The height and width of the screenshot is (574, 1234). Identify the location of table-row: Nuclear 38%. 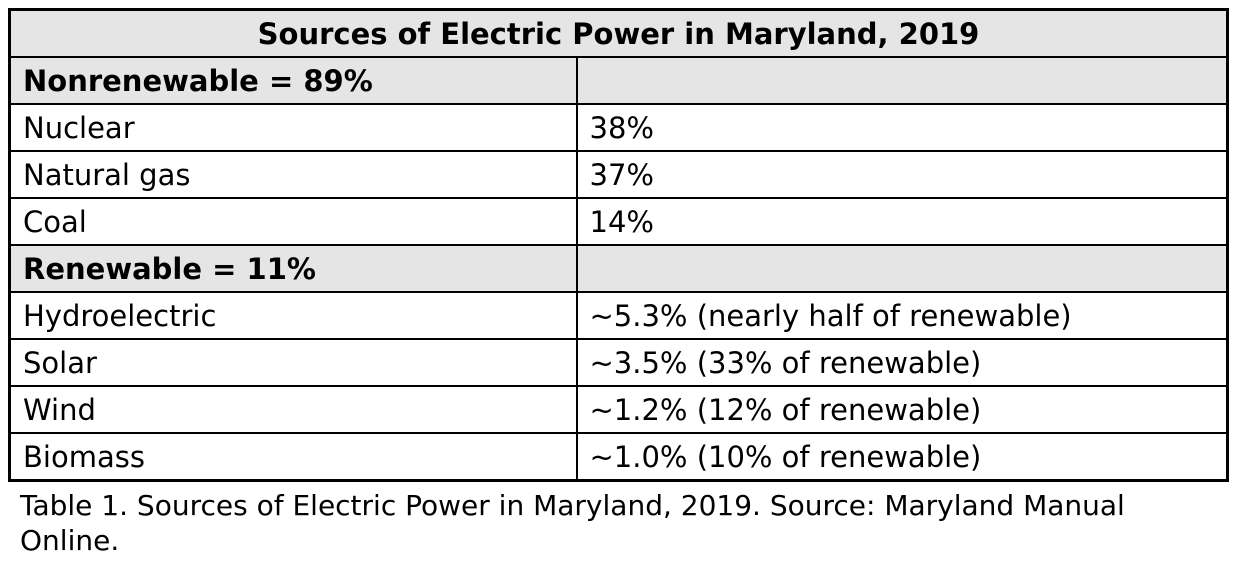
(618, 127).